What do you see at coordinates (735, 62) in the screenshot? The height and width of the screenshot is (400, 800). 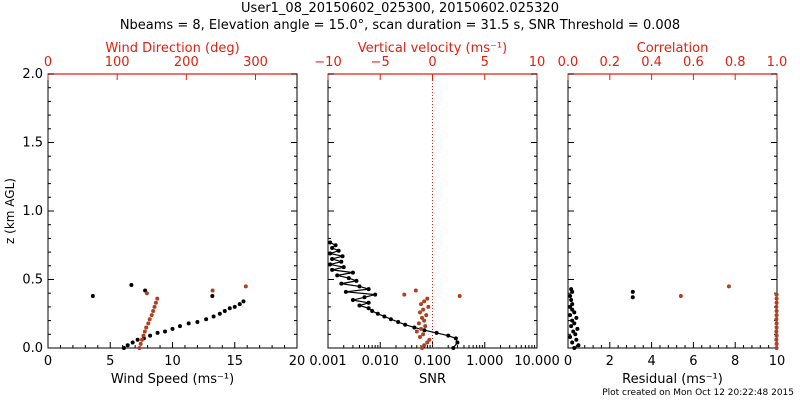 I see `top-tick-label: 0.8` at bounding box center [735, 62].